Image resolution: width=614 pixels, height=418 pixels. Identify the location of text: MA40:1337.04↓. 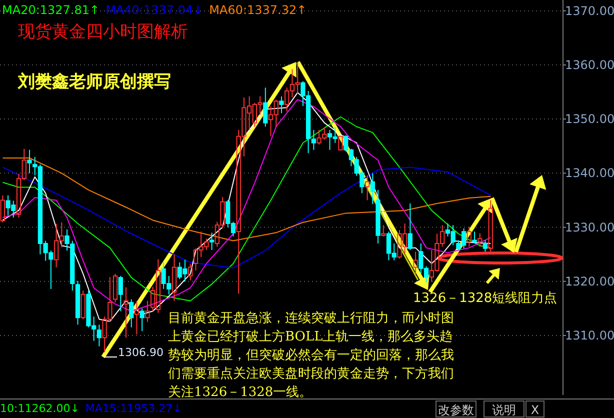
(155, 10).